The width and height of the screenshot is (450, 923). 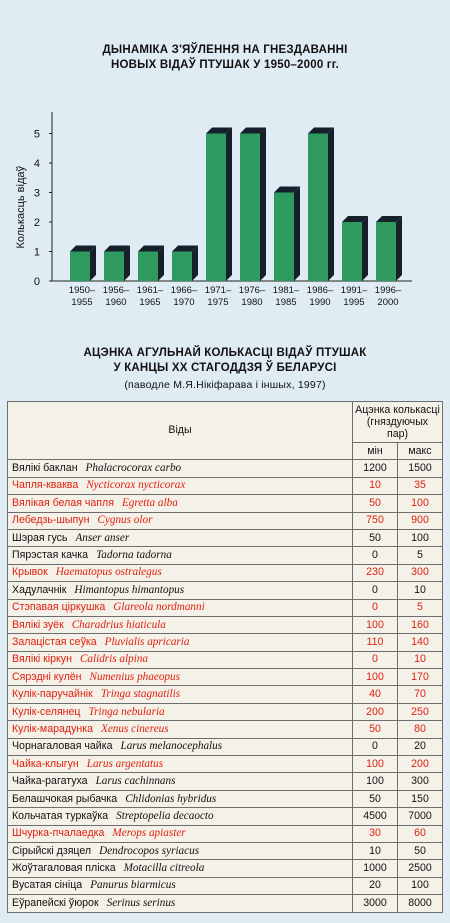 I want to click on species-latin-name: Numenius phaeopus, so click(x=134, y=676).